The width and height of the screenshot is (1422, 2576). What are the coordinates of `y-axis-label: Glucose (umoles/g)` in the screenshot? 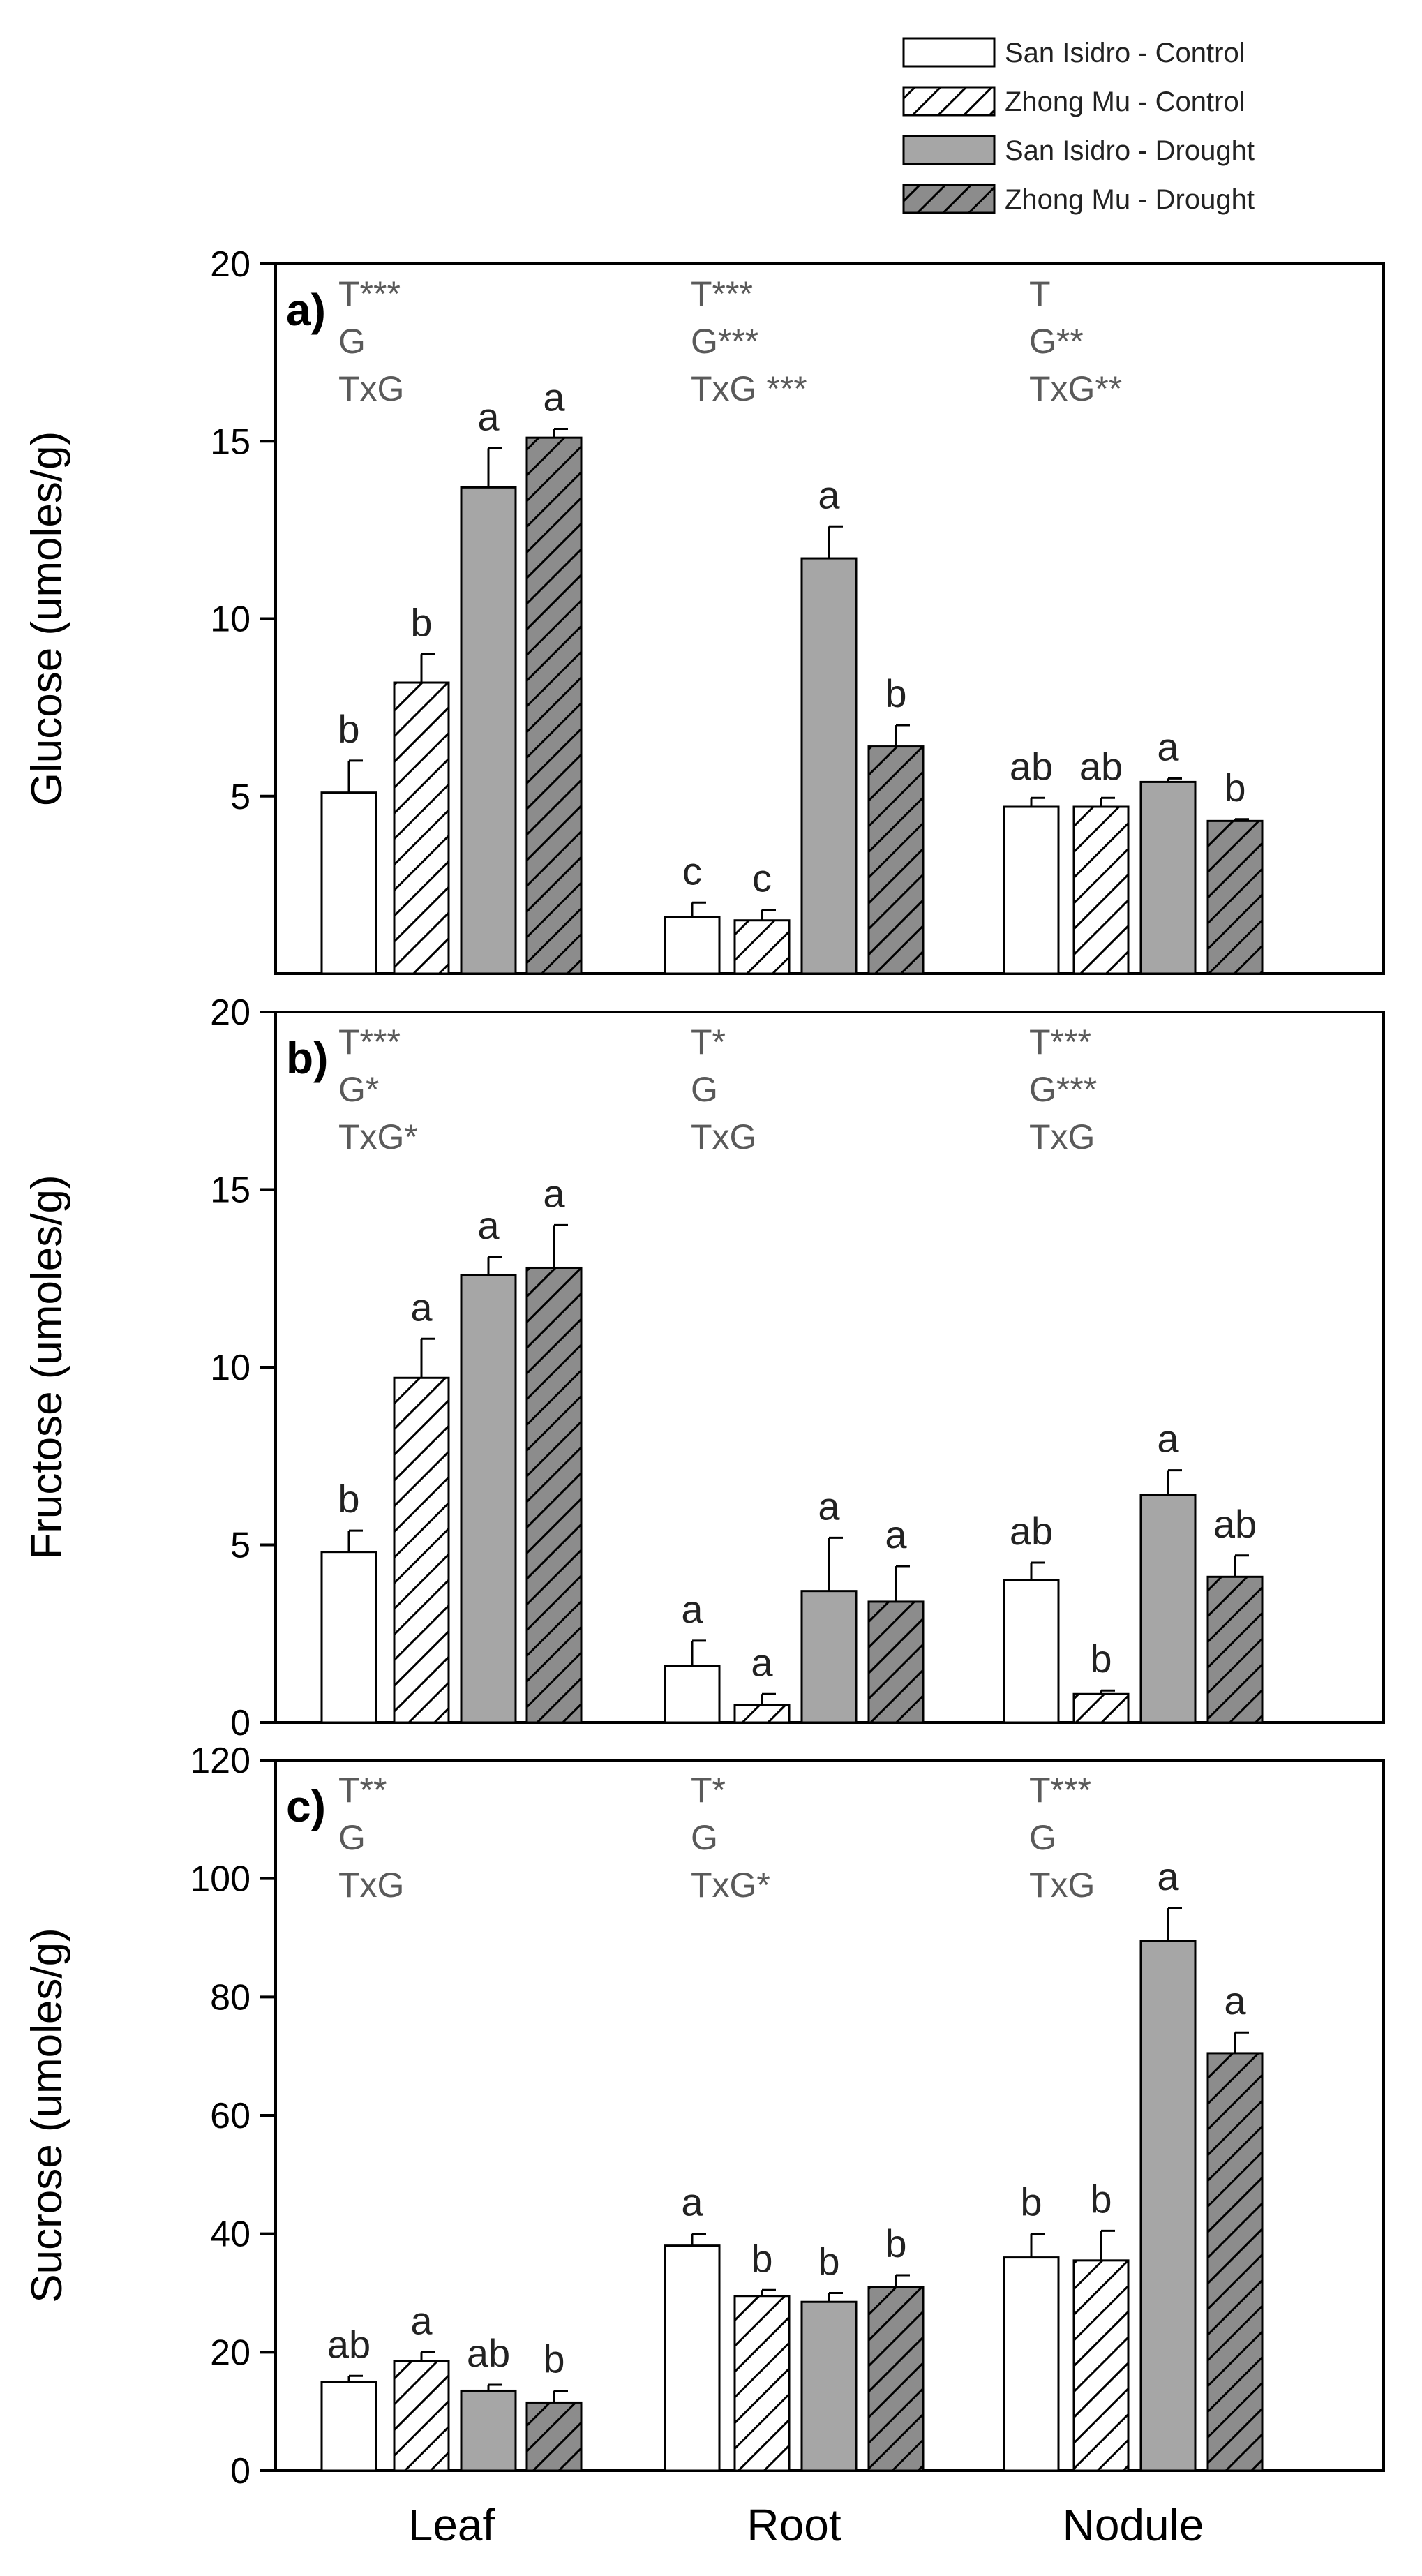 It's located at (47, 619).